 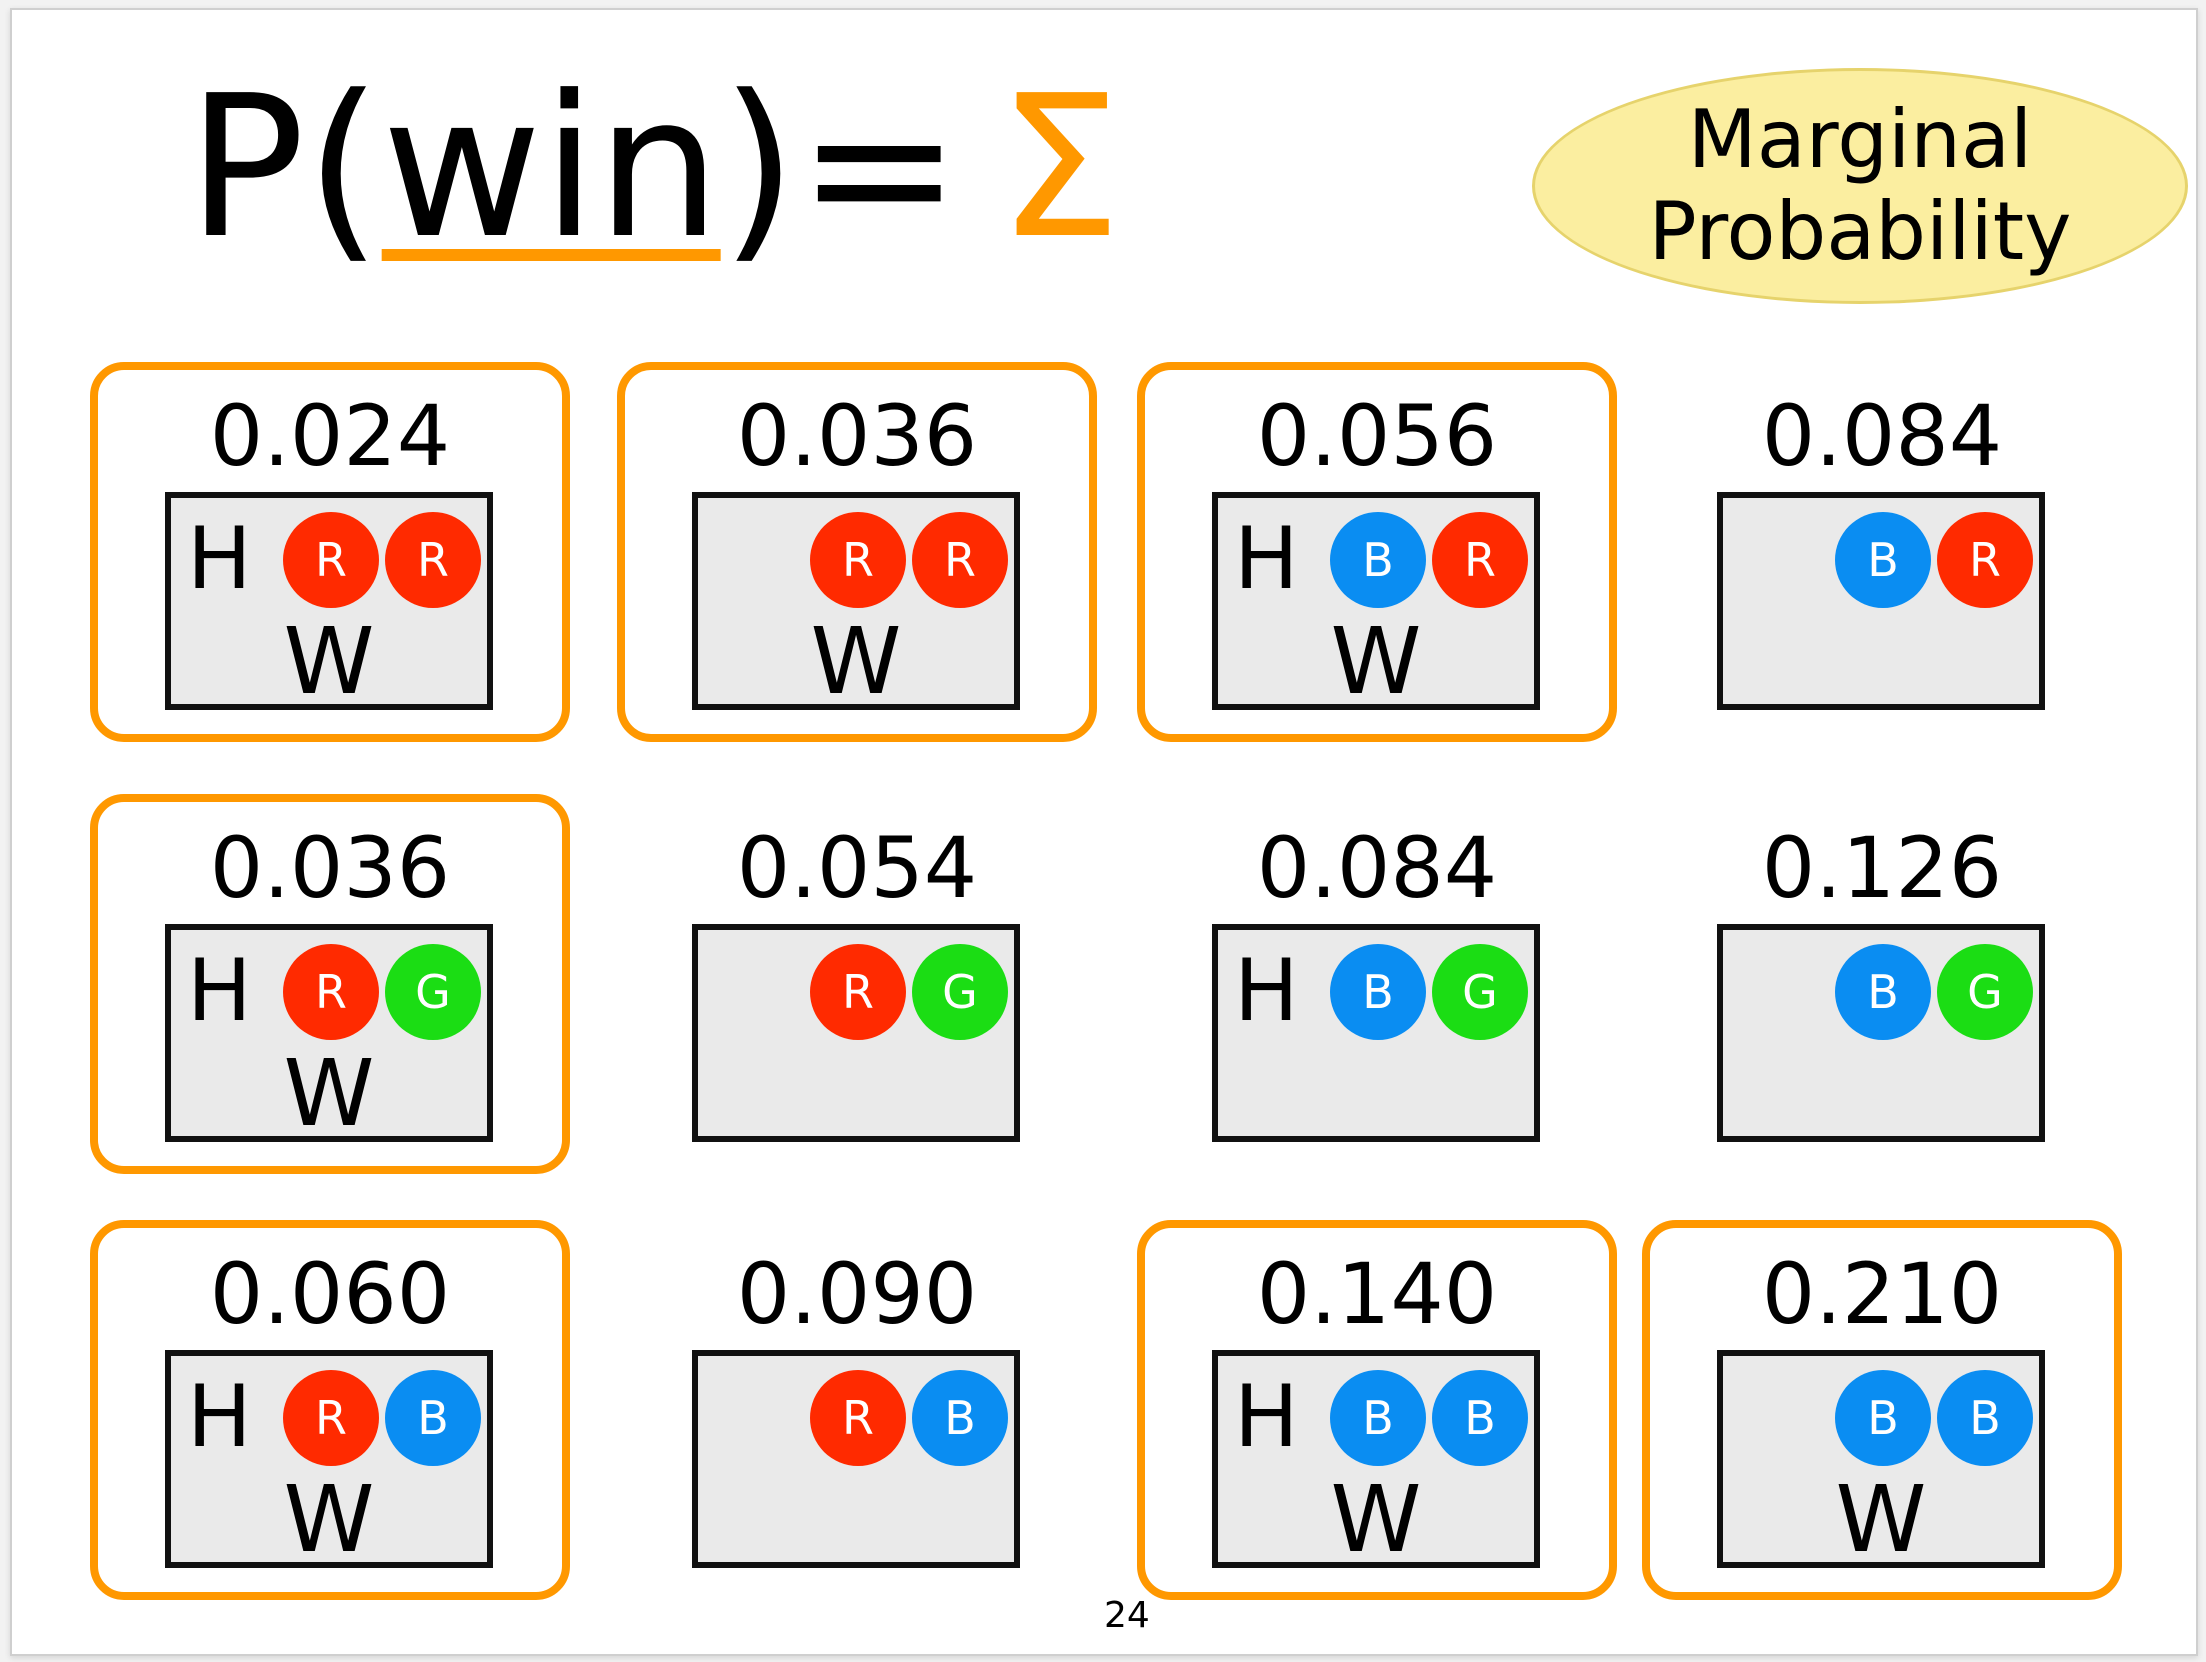 What do you see at coordinates (1059, 168) in the screenshot?
I see `sigma-symbol: Σ` at bounding box center [1059, 168].